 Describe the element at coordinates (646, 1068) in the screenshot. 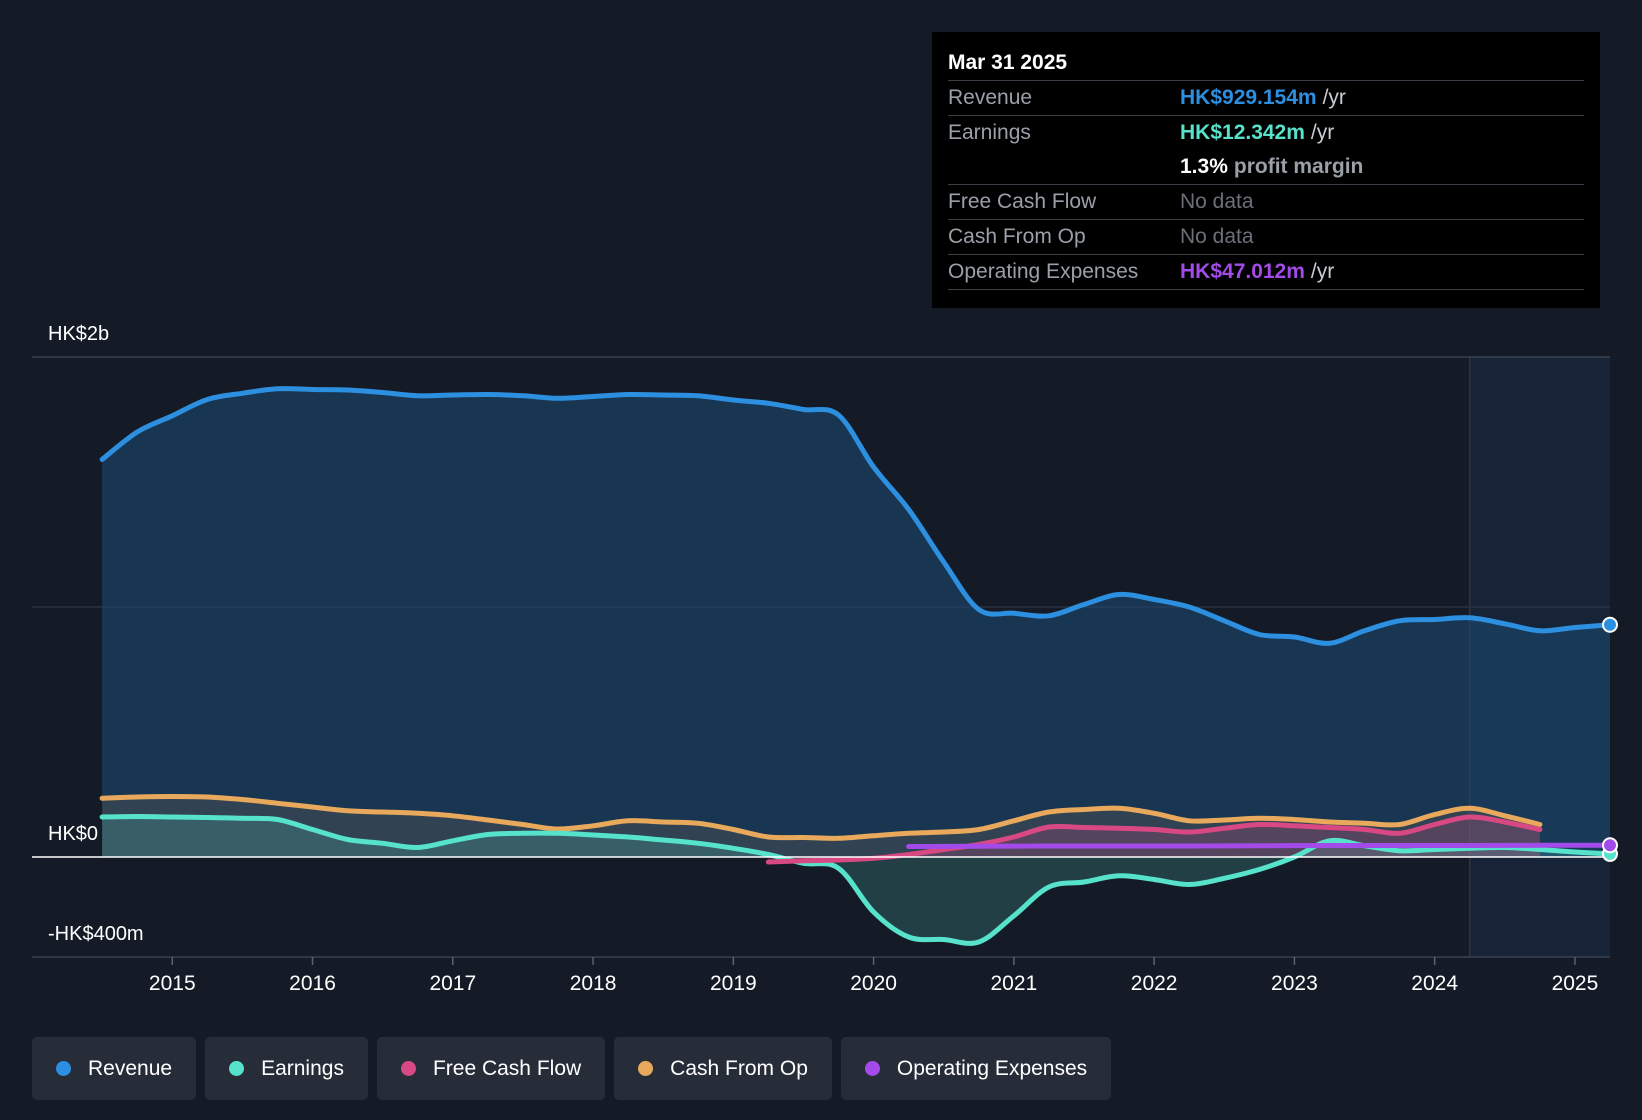

I see `cash-from-op-dot-icon` at that location.